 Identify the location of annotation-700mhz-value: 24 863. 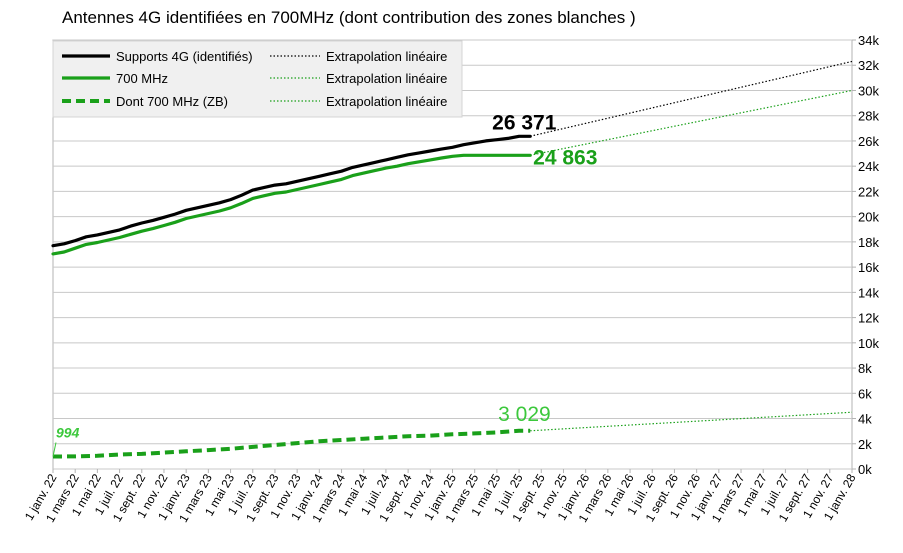
(565, 157).